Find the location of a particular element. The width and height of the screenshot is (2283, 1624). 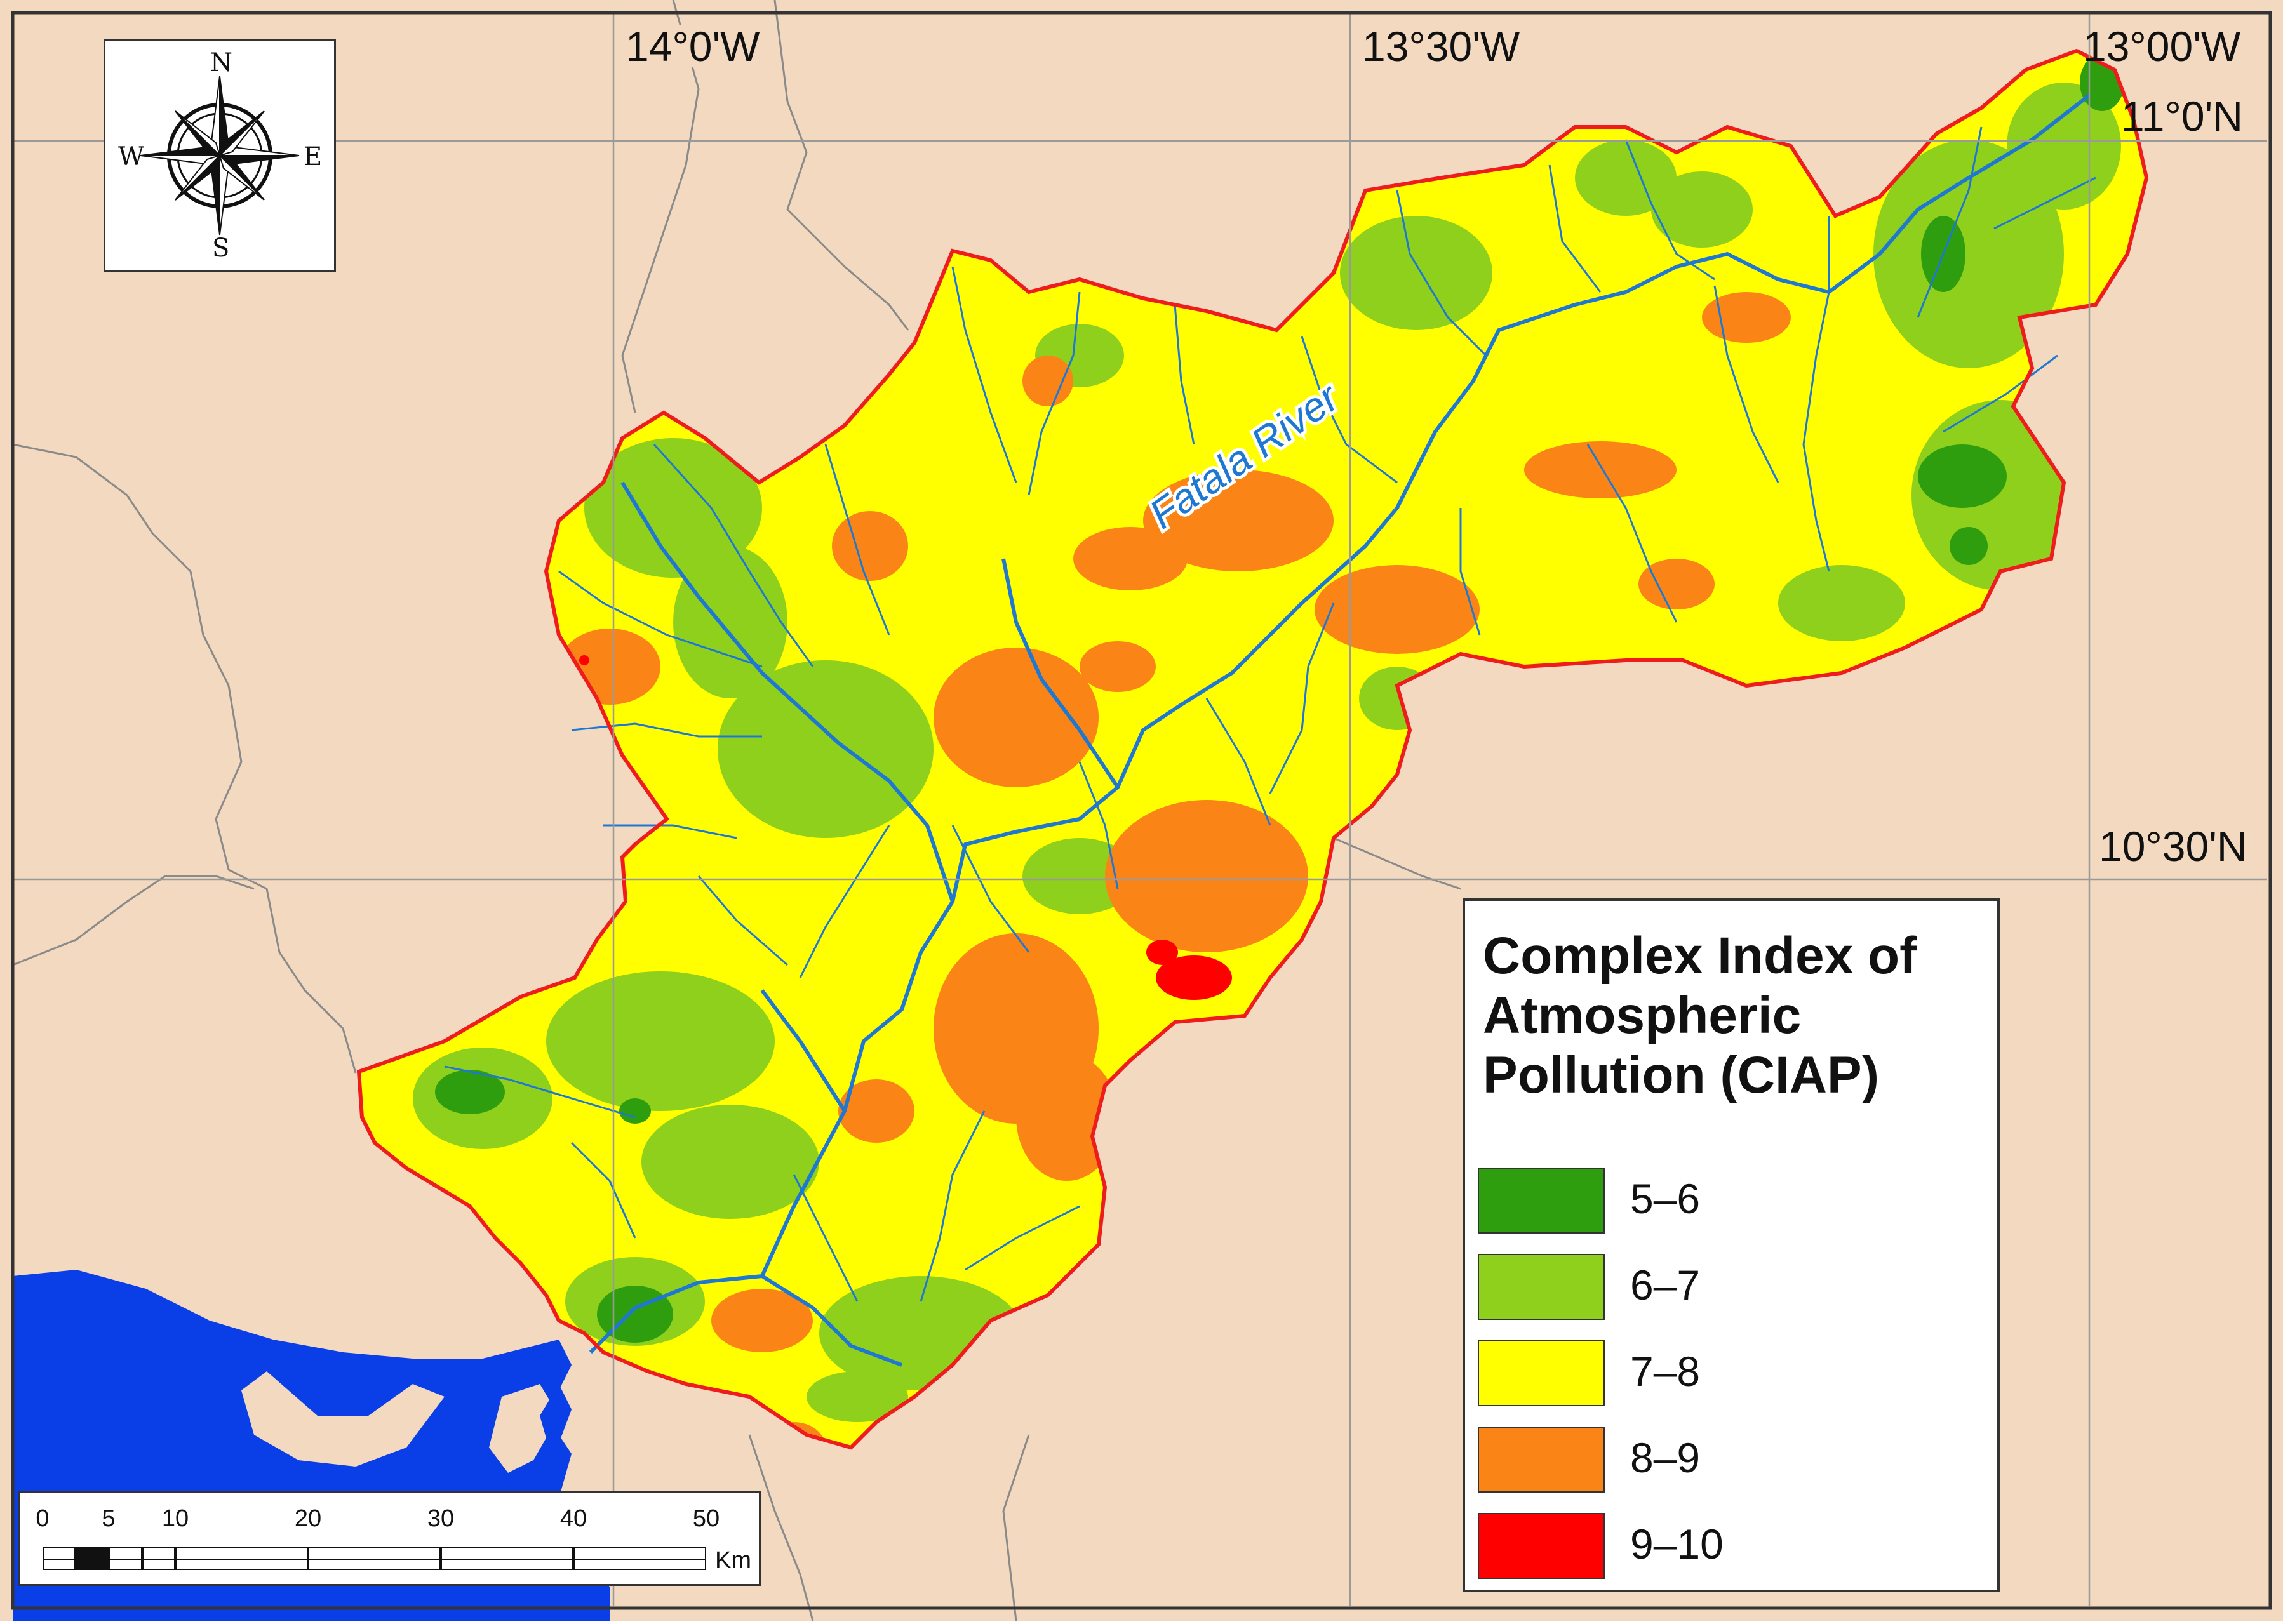

class-9-10-patches is located at coordinates (905, 827).